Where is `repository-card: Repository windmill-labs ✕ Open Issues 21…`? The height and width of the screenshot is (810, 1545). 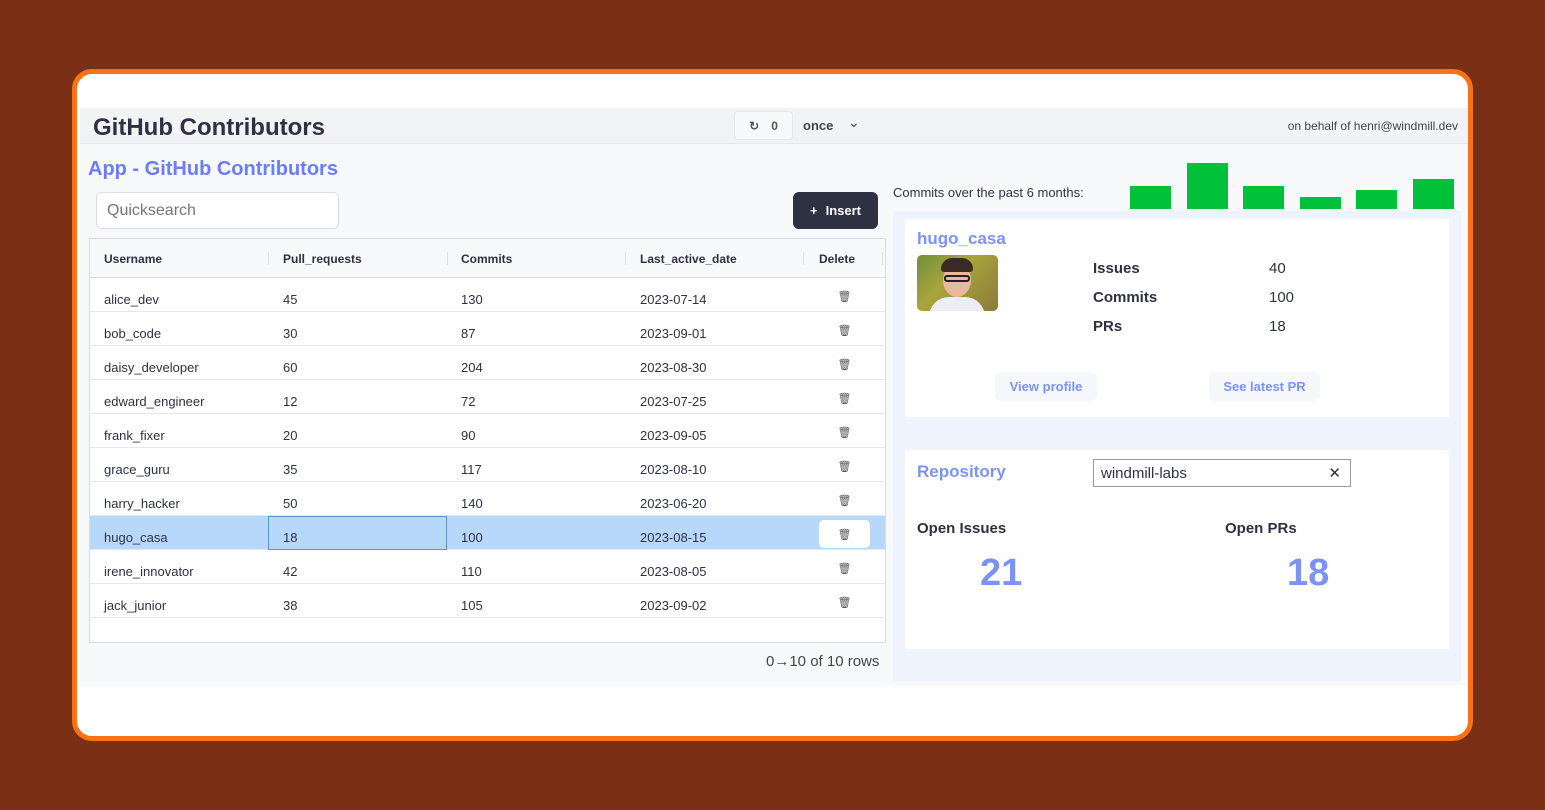 repository-card: Repository windmill-labs ✕ Open Issues 21… is located at coordinates (1177, 549).